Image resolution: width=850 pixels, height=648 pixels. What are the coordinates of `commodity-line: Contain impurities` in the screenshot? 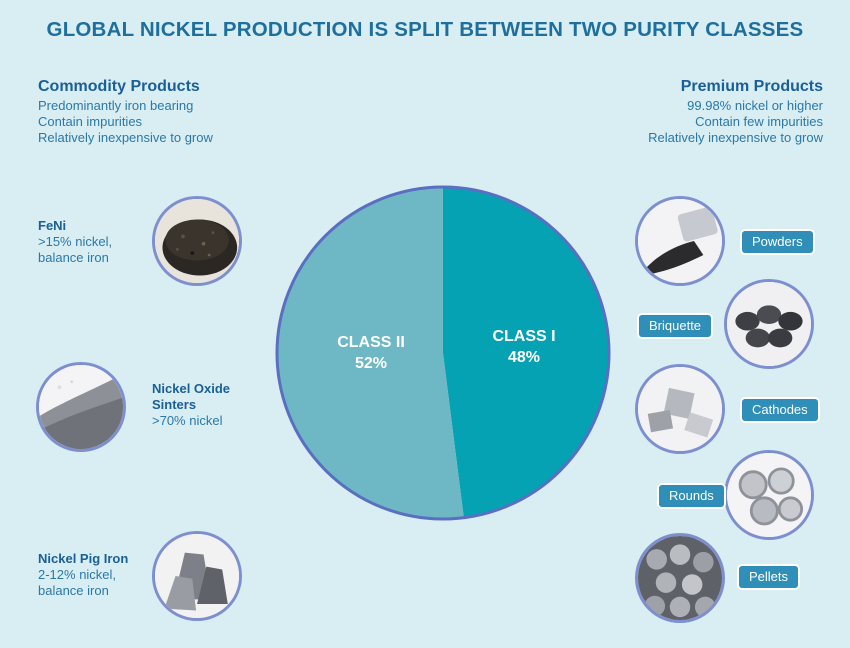 It's located at (90, 121).